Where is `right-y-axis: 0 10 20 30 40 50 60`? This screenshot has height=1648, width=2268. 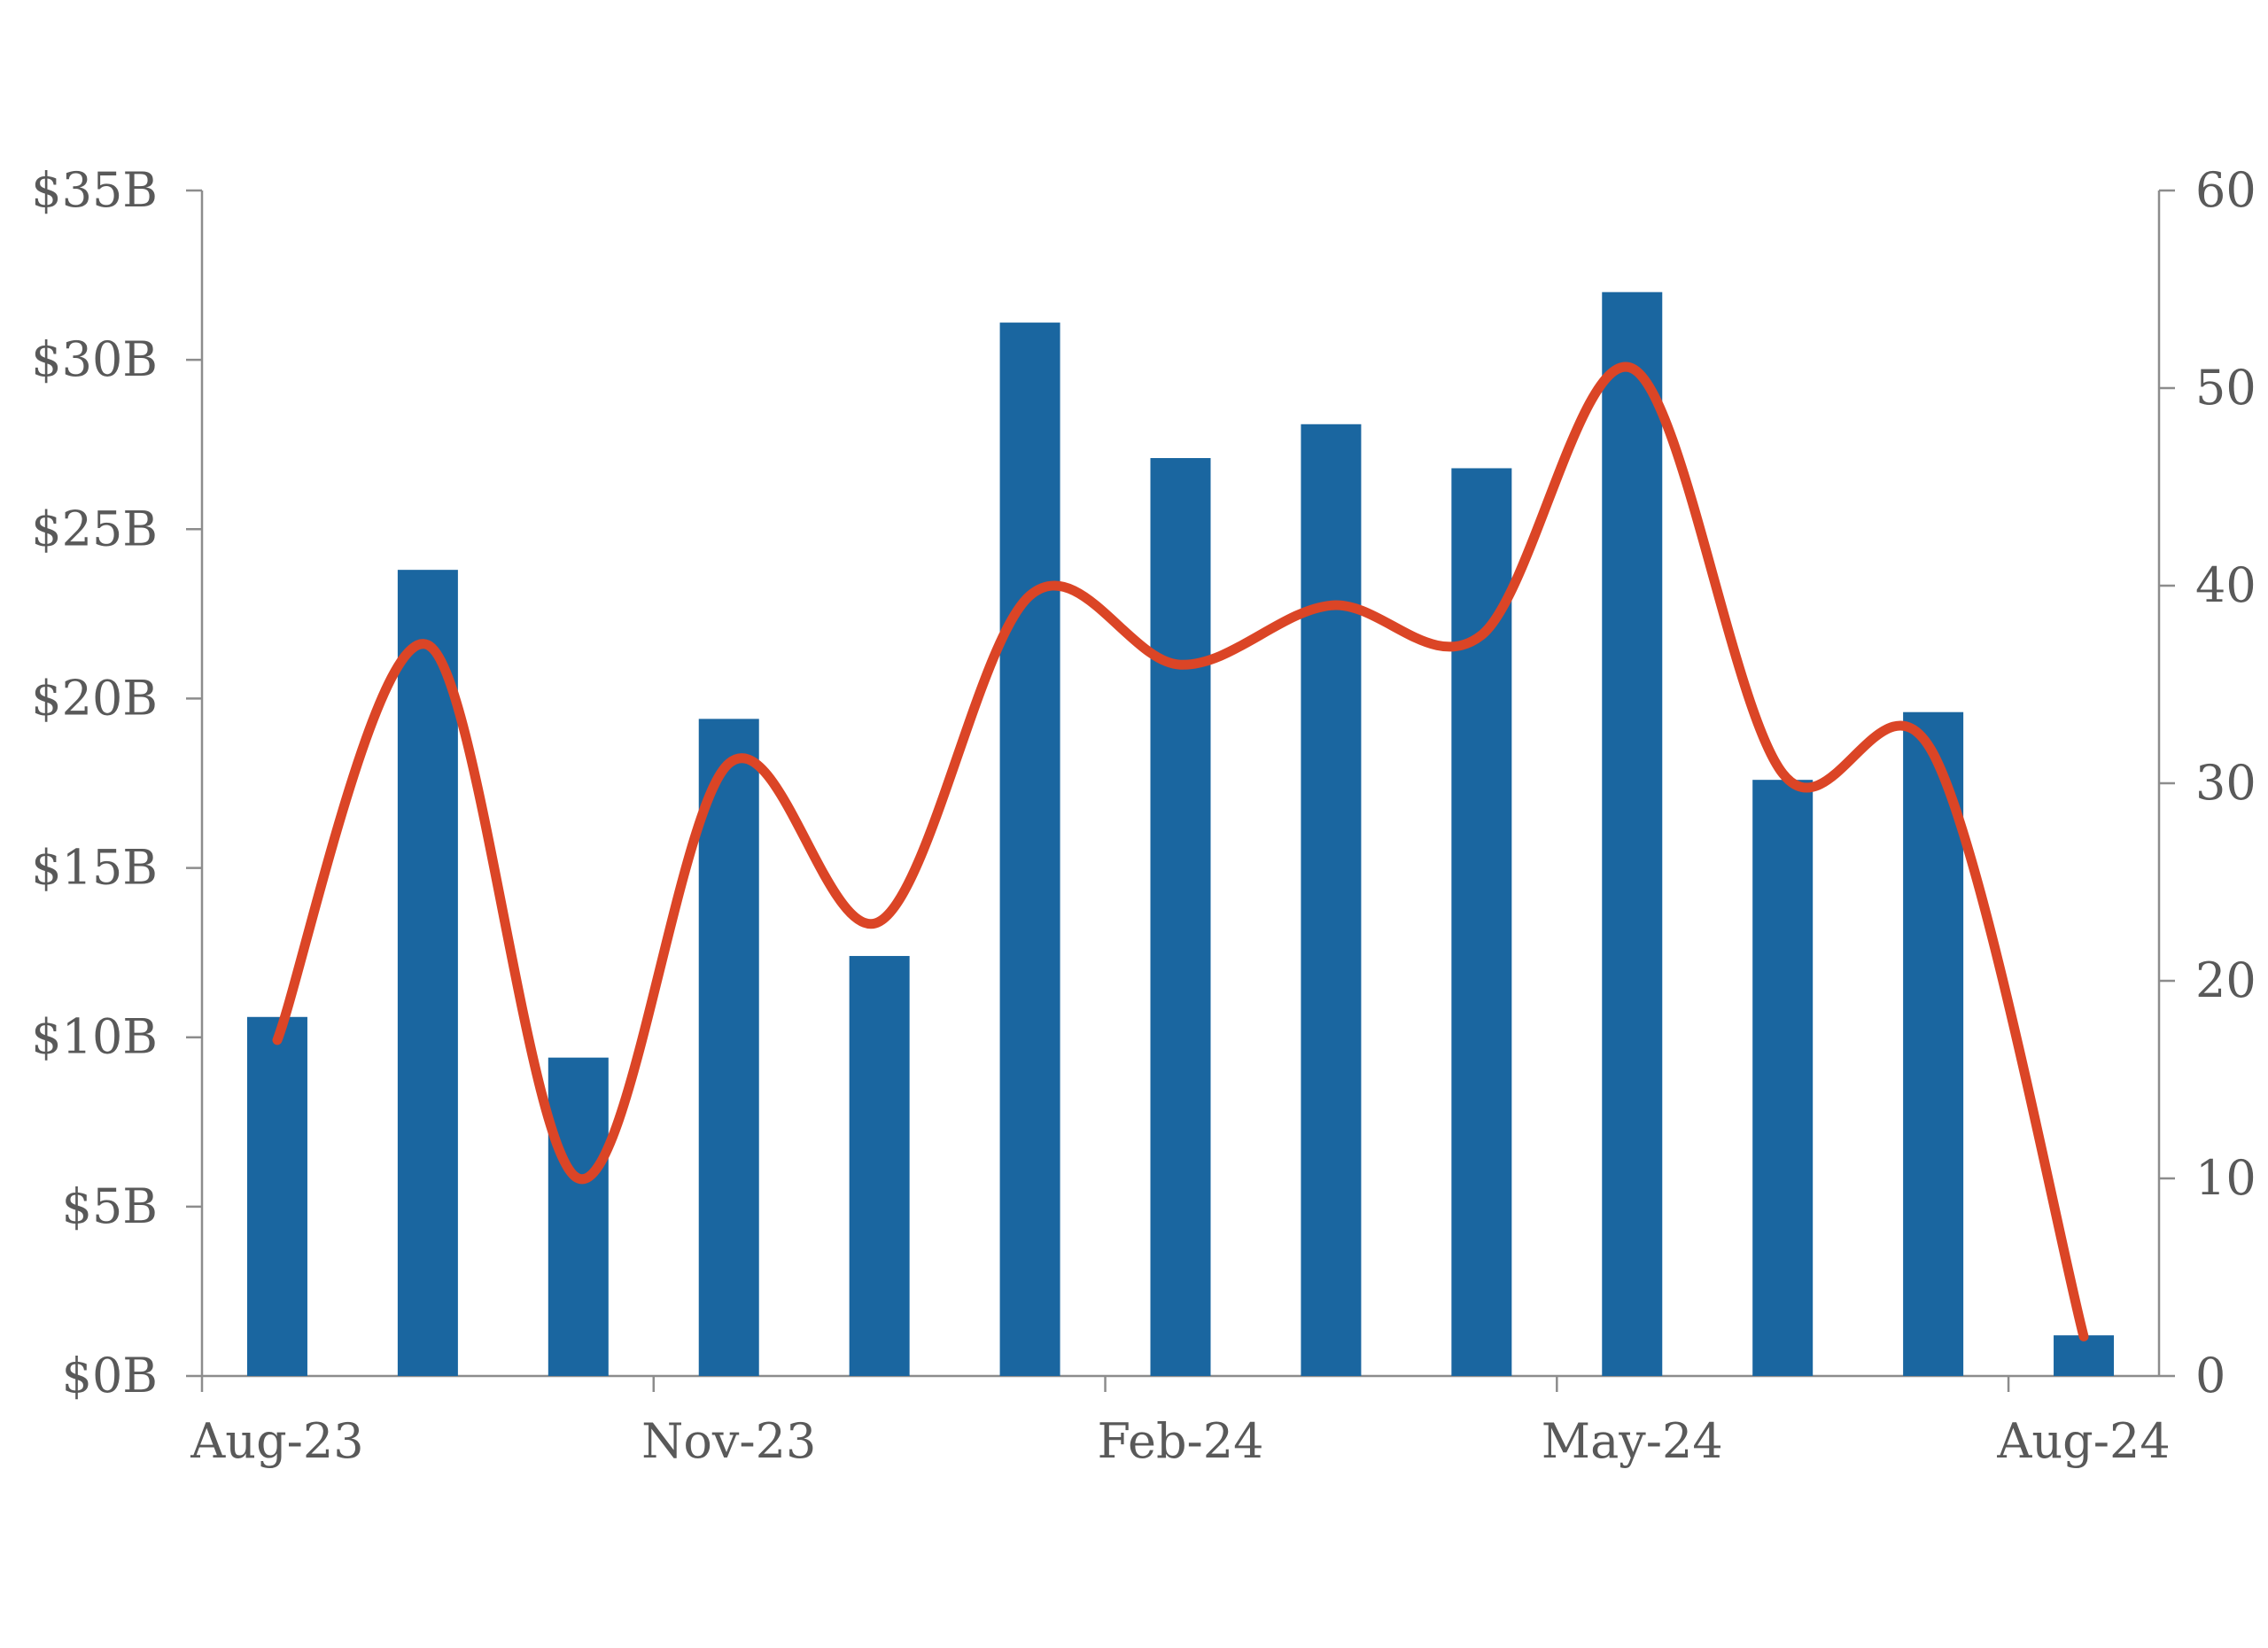
right-y-axis: 0 10 20 30 40 50 60 is located at coordinates (2206, 782).